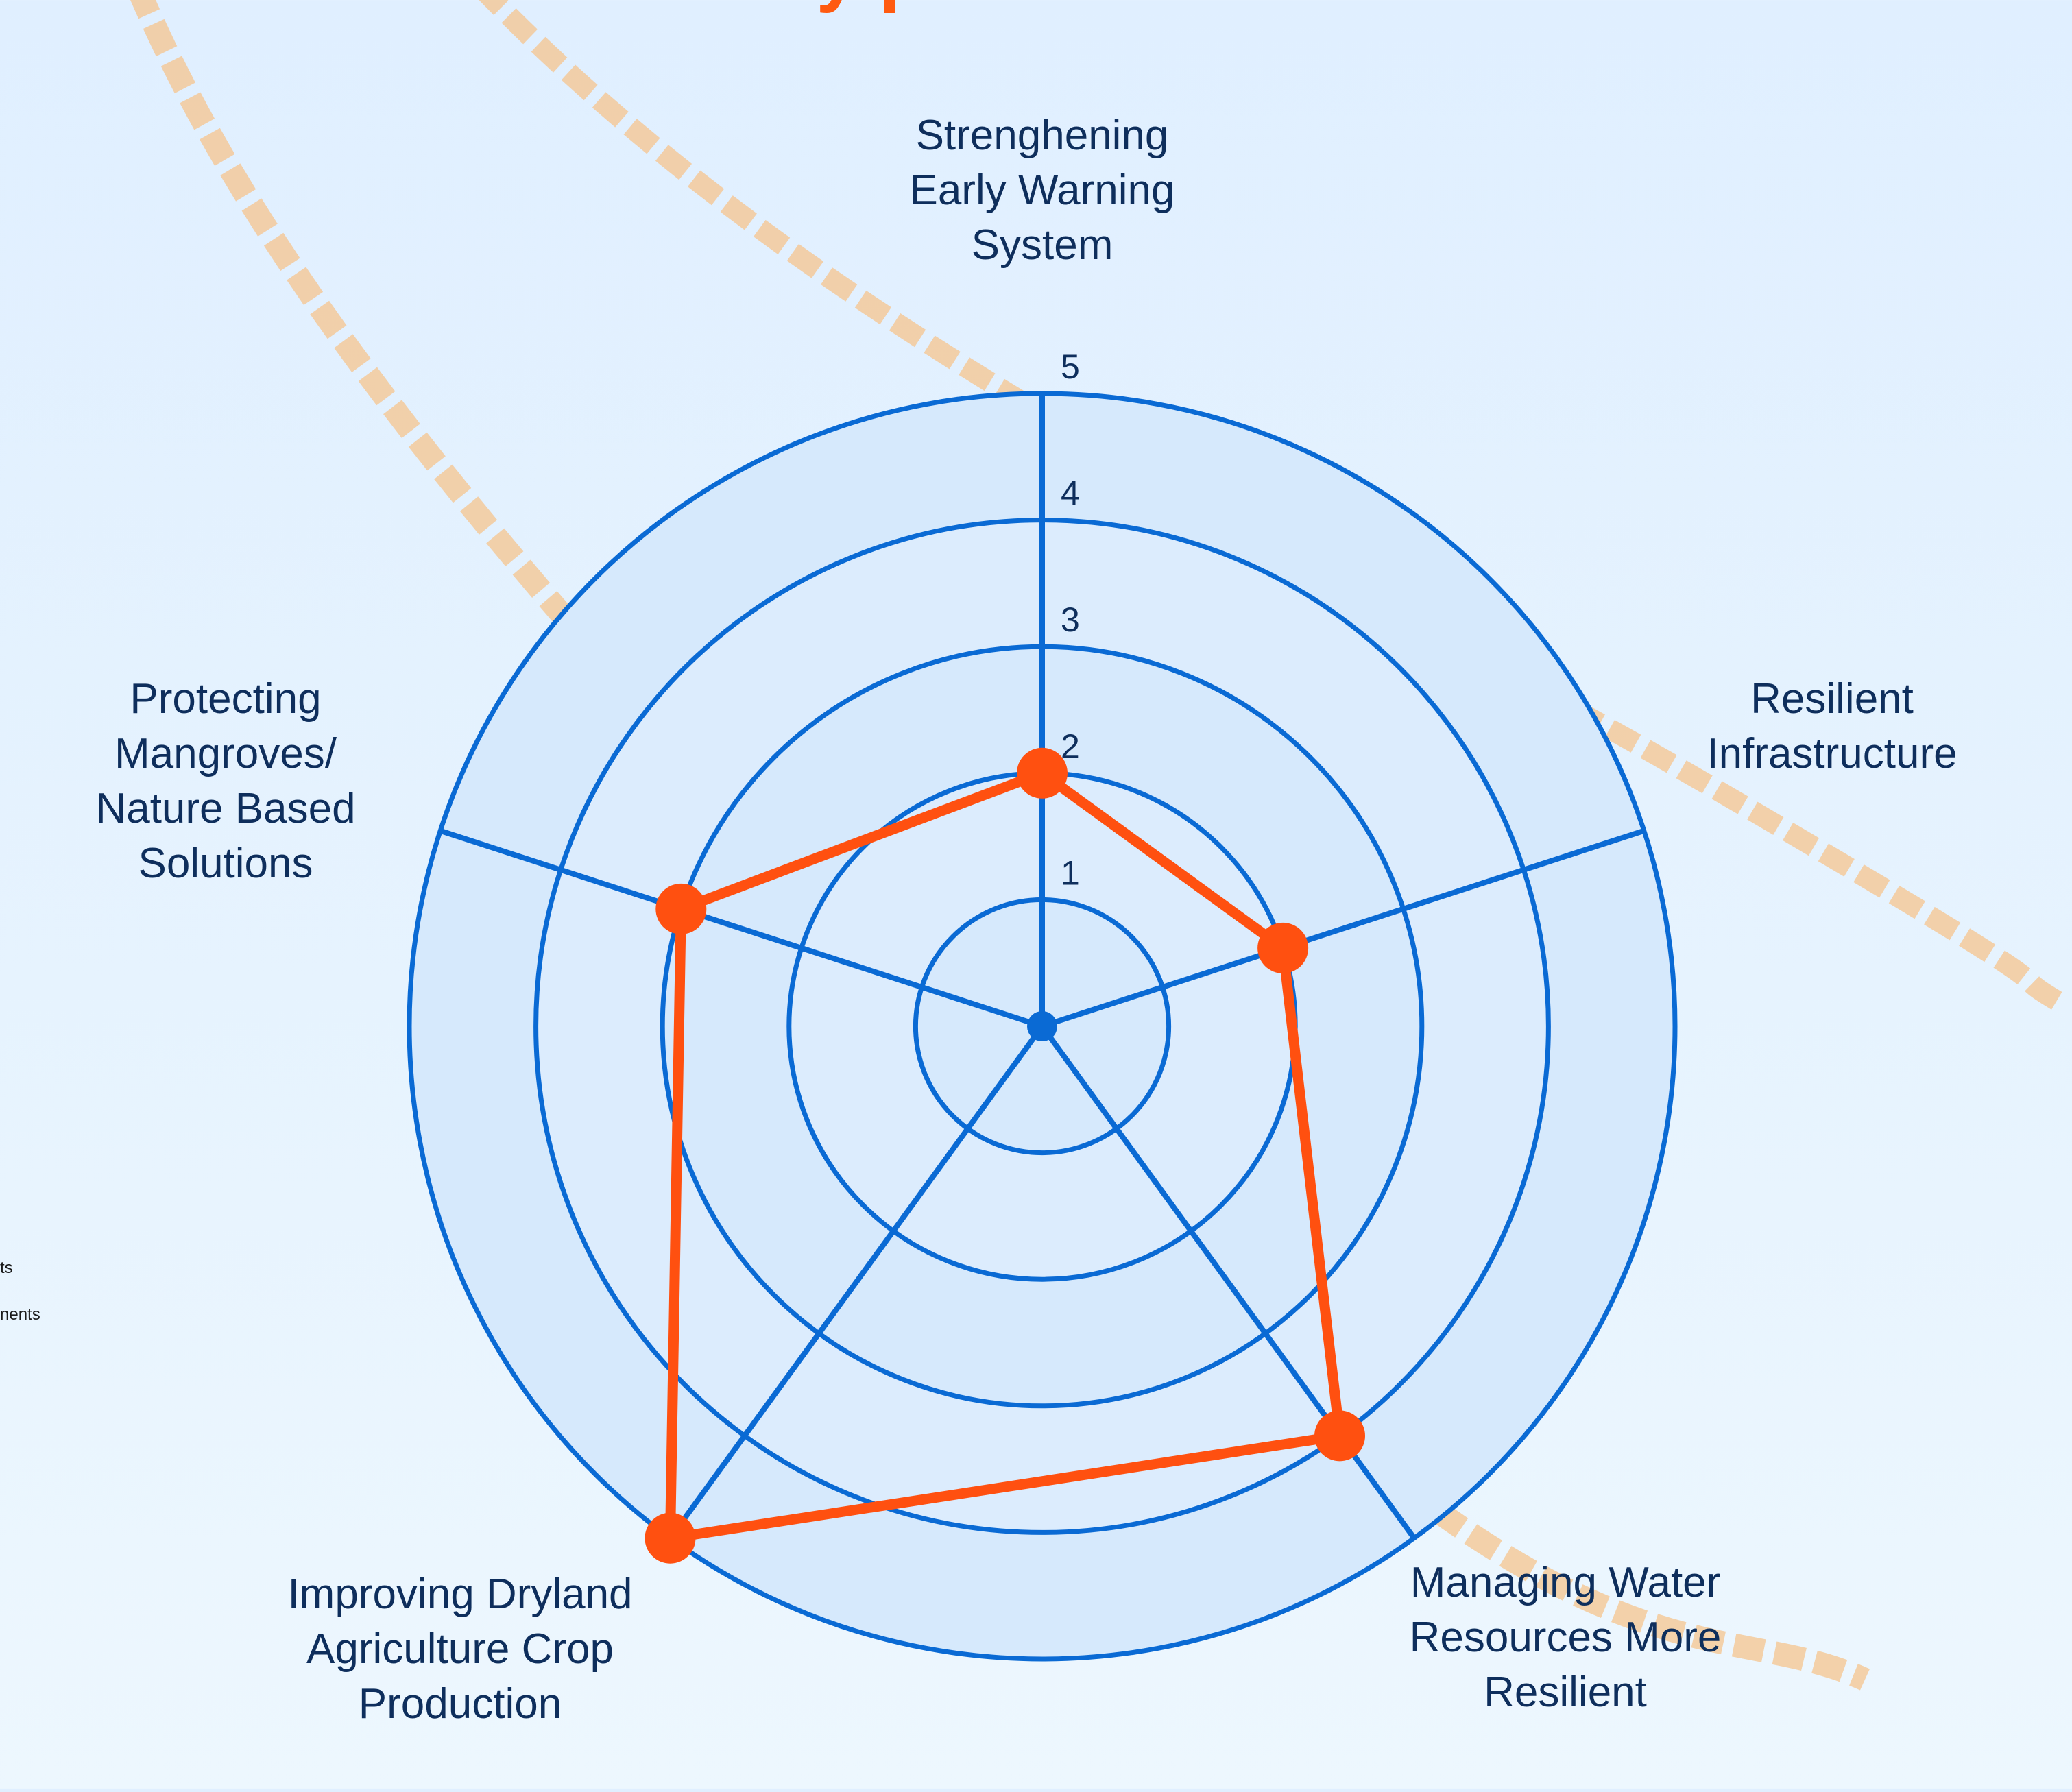 The height and width of the screenshot is (1792, 2072). Describe the element at coordinates (226, 753) in the screenshot. I see `axis-label-5-line-2: Mangroves/` at that location.